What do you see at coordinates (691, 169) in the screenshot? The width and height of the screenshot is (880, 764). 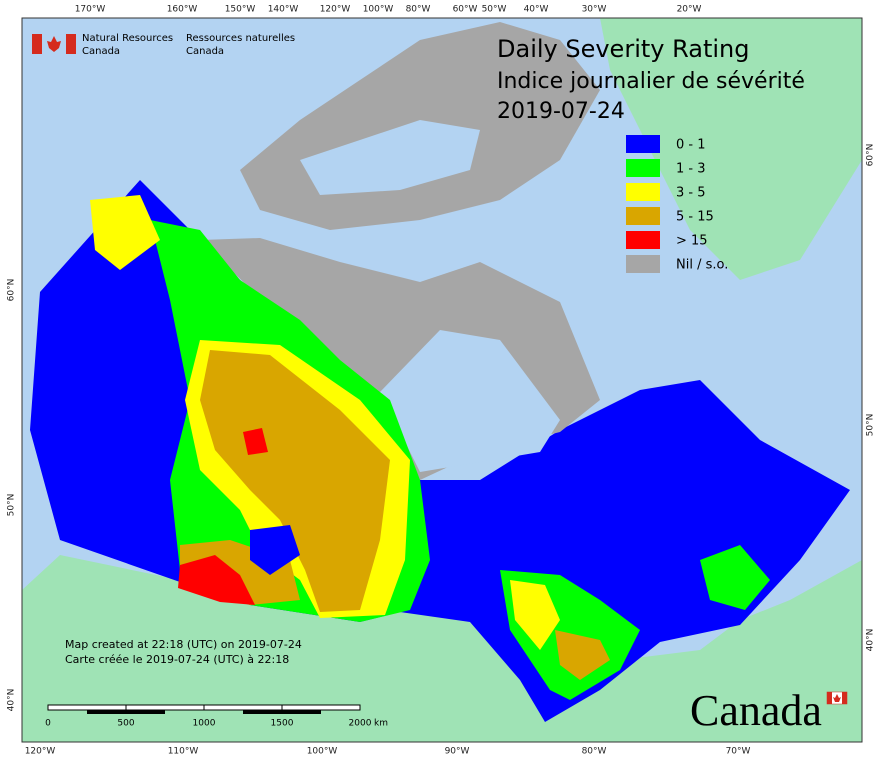 I see `legend-label: 1 - 3` at bounding box center [691, 169].